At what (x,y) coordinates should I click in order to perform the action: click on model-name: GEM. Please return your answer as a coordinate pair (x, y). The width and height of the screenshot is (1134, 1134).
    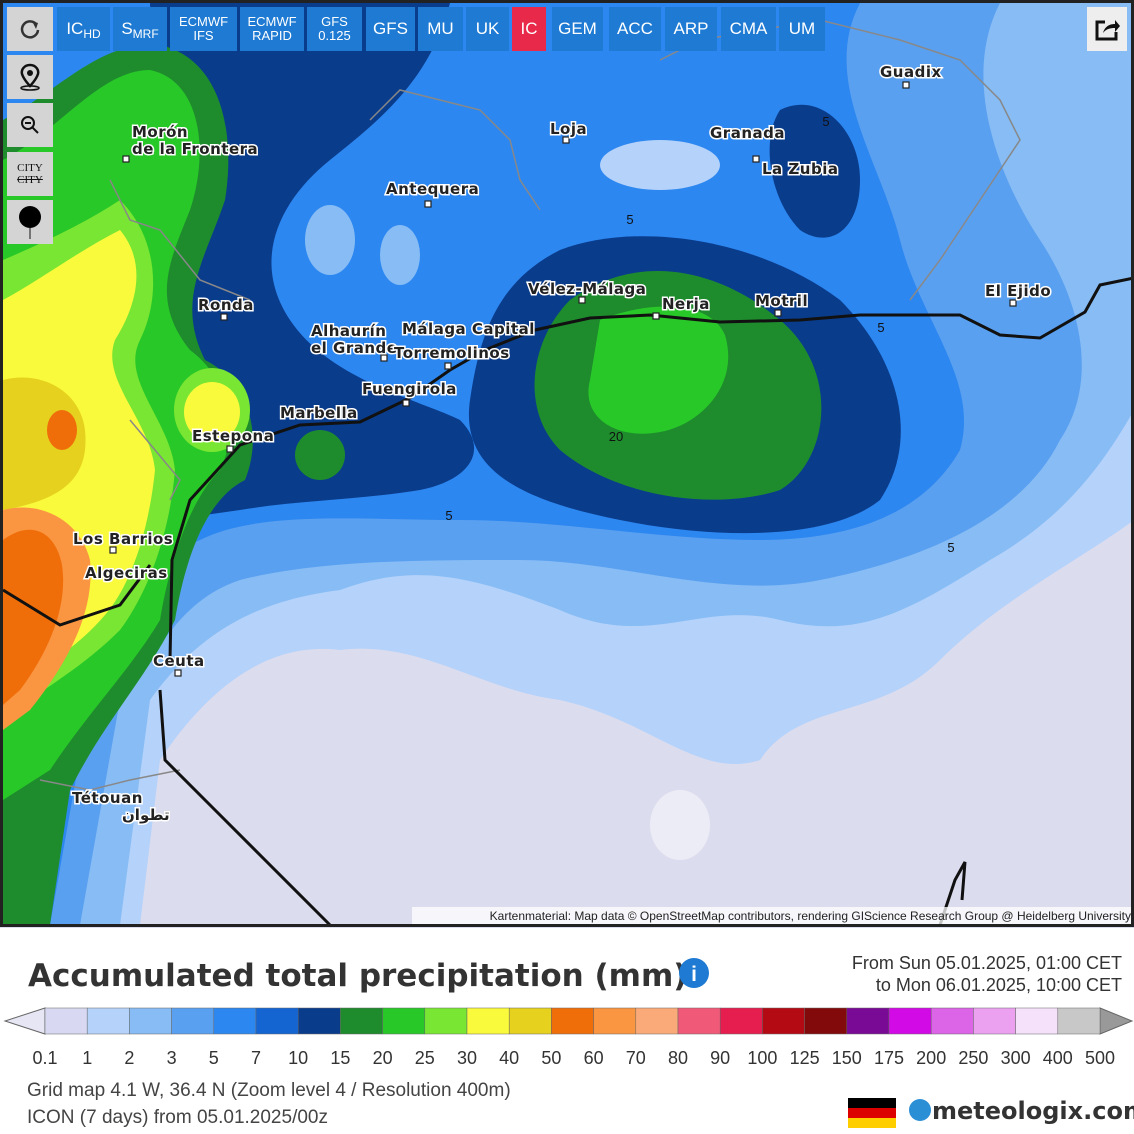
    Looking at the image, I should click on (577, 28).